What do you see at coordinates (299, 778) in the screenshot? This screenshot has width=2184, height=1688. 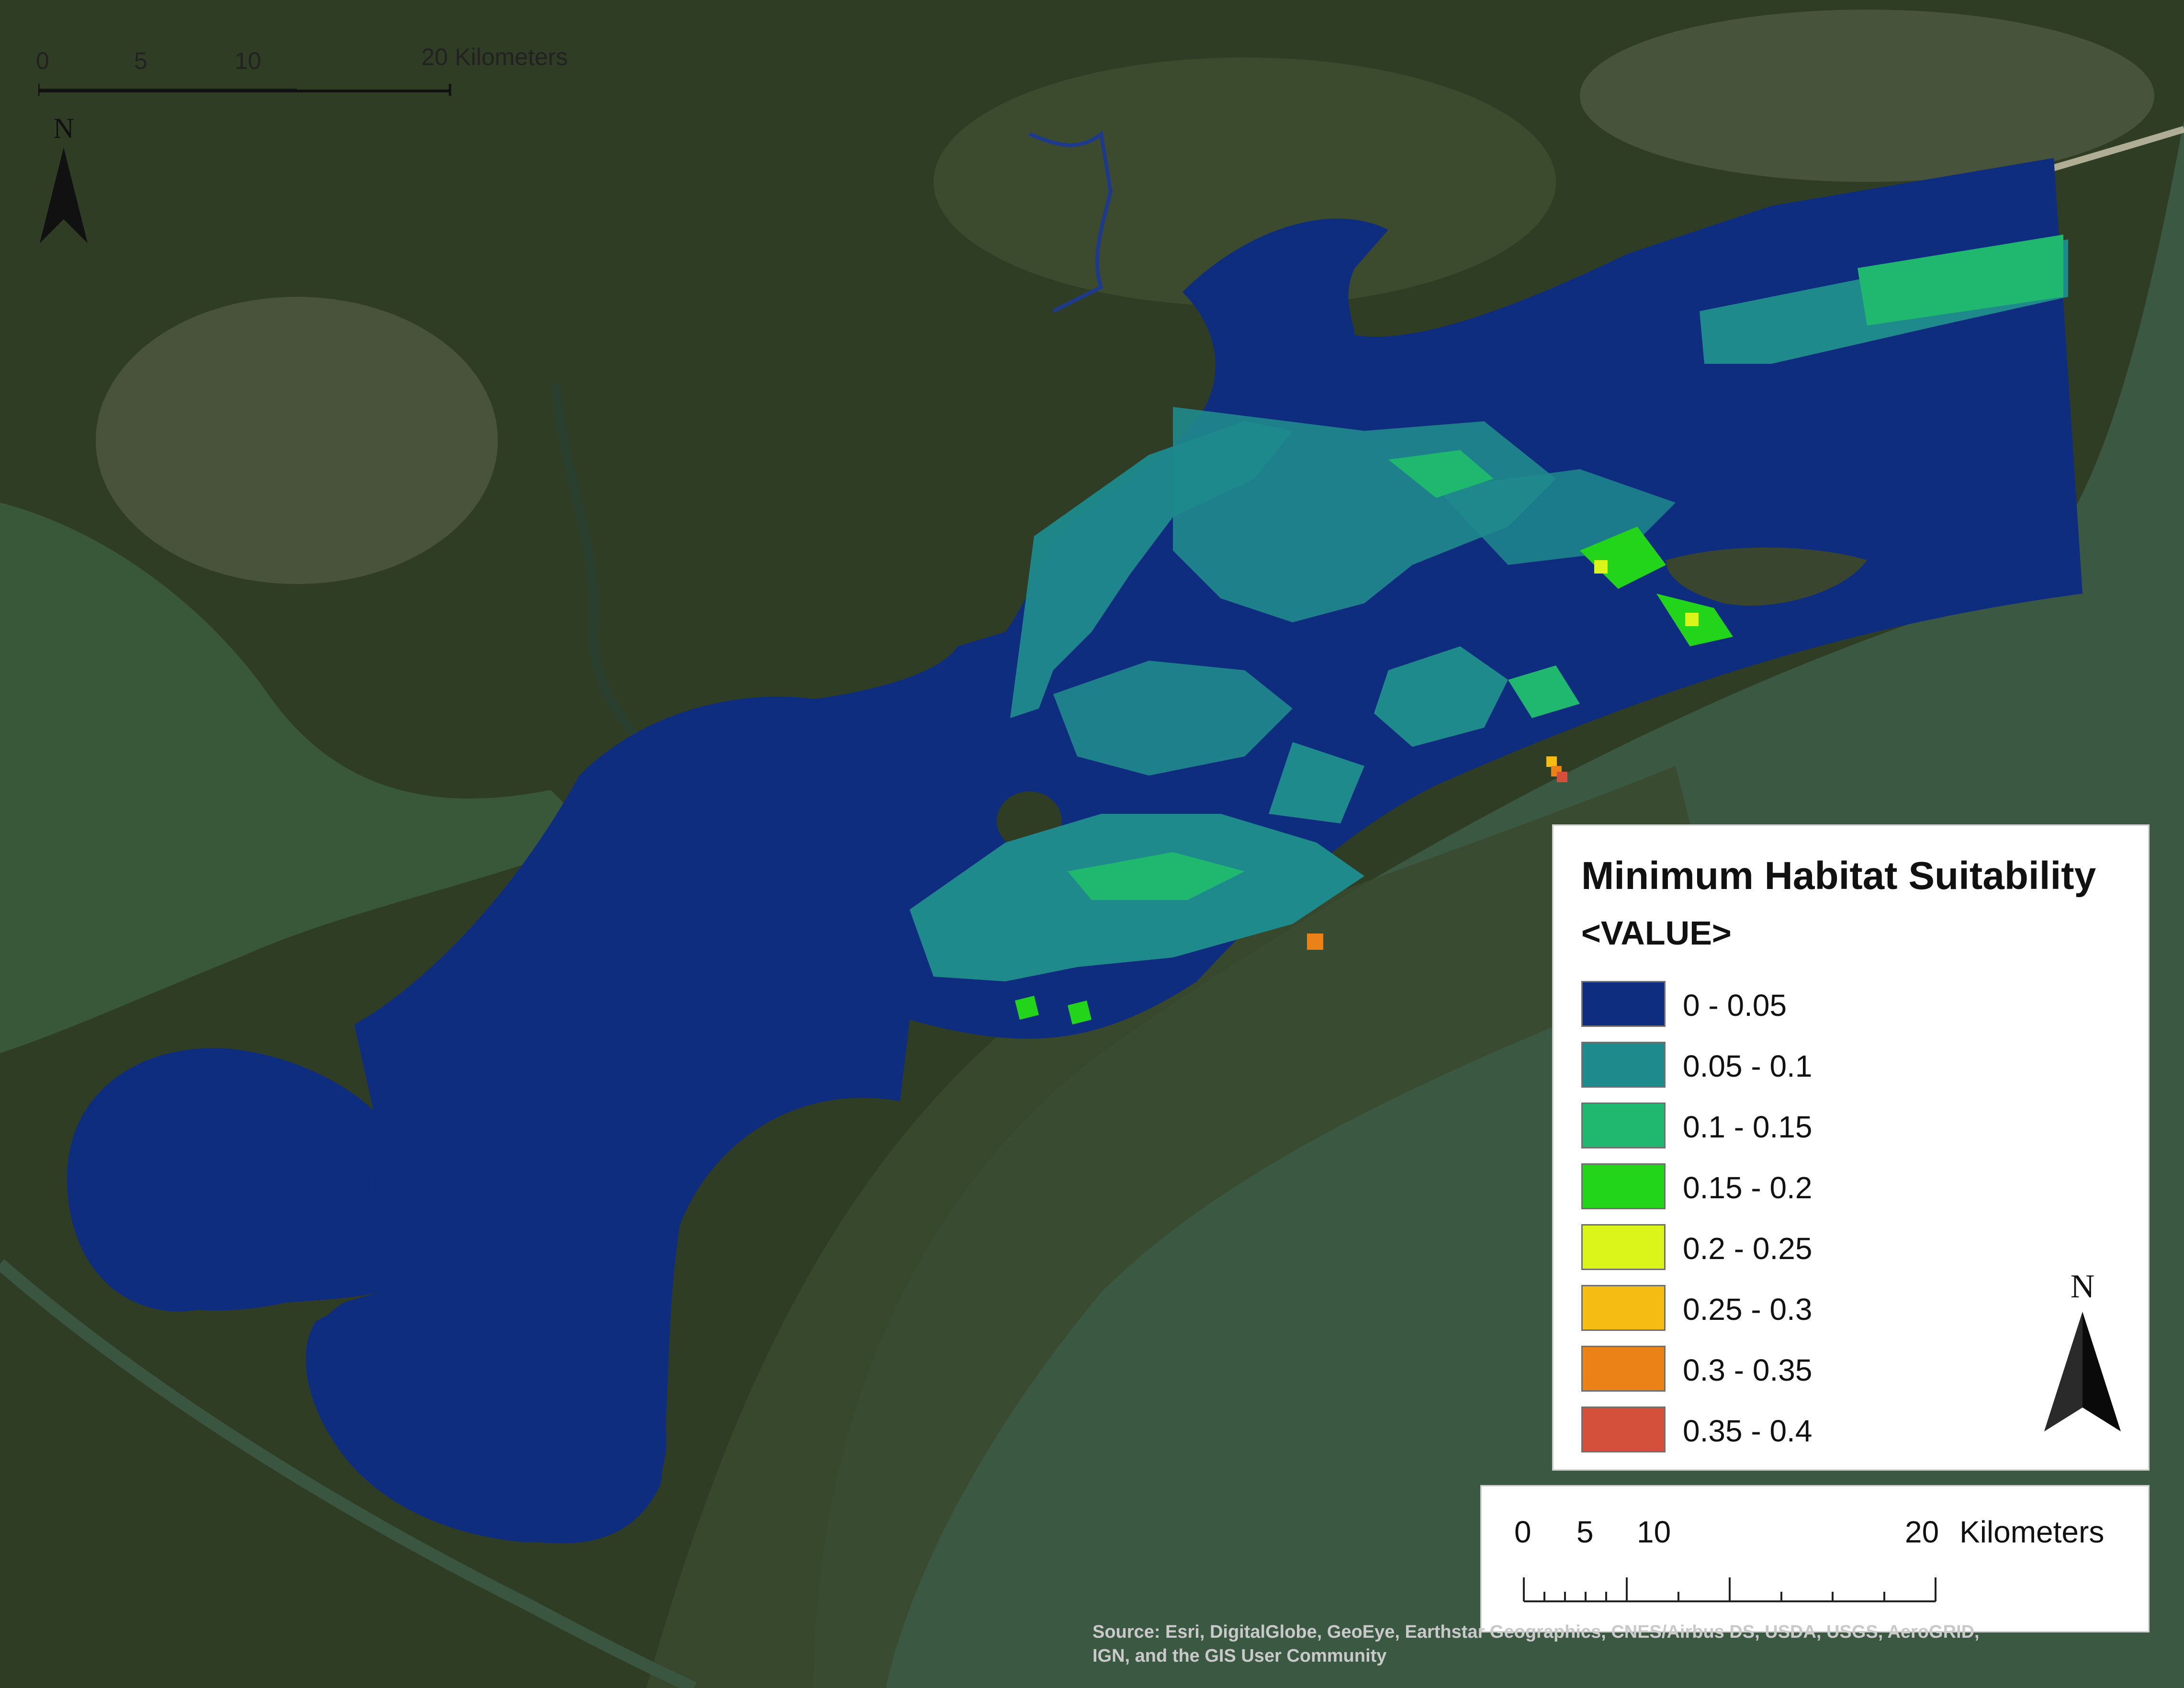 I see `basemap-estuary-water` at bounding box center [299, 778].